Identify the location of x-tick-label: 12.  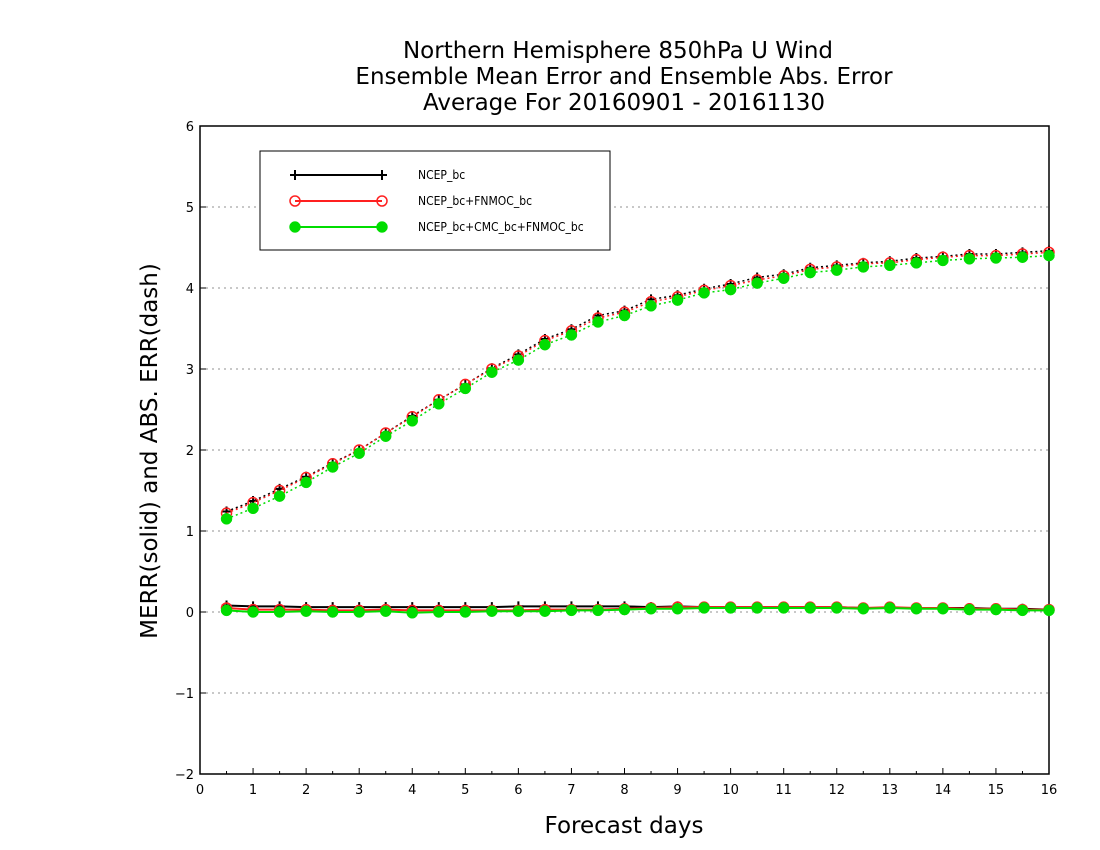
(836, 790).